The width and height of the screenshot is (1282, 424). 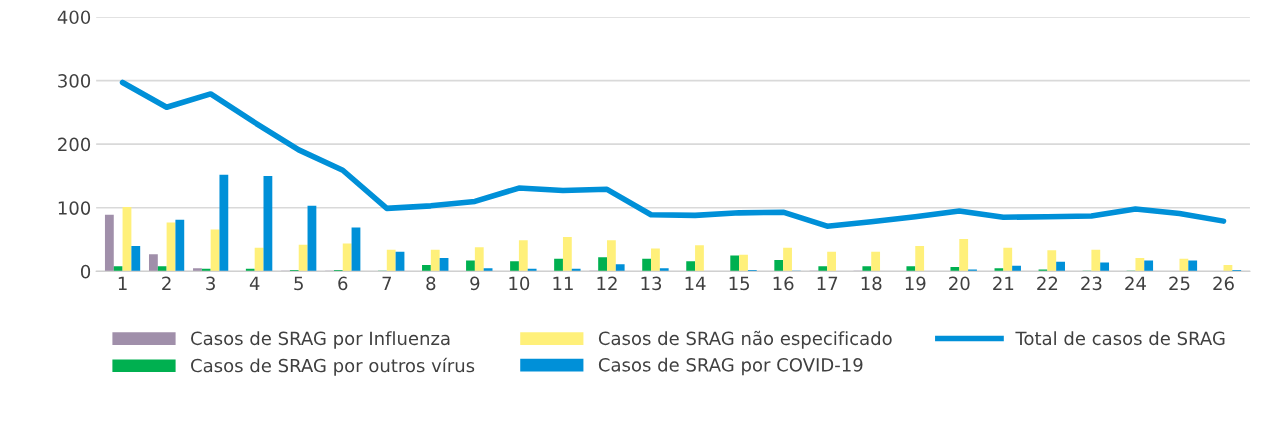 I want to click on x-tick-label: 4, so click(x=254, y=283).